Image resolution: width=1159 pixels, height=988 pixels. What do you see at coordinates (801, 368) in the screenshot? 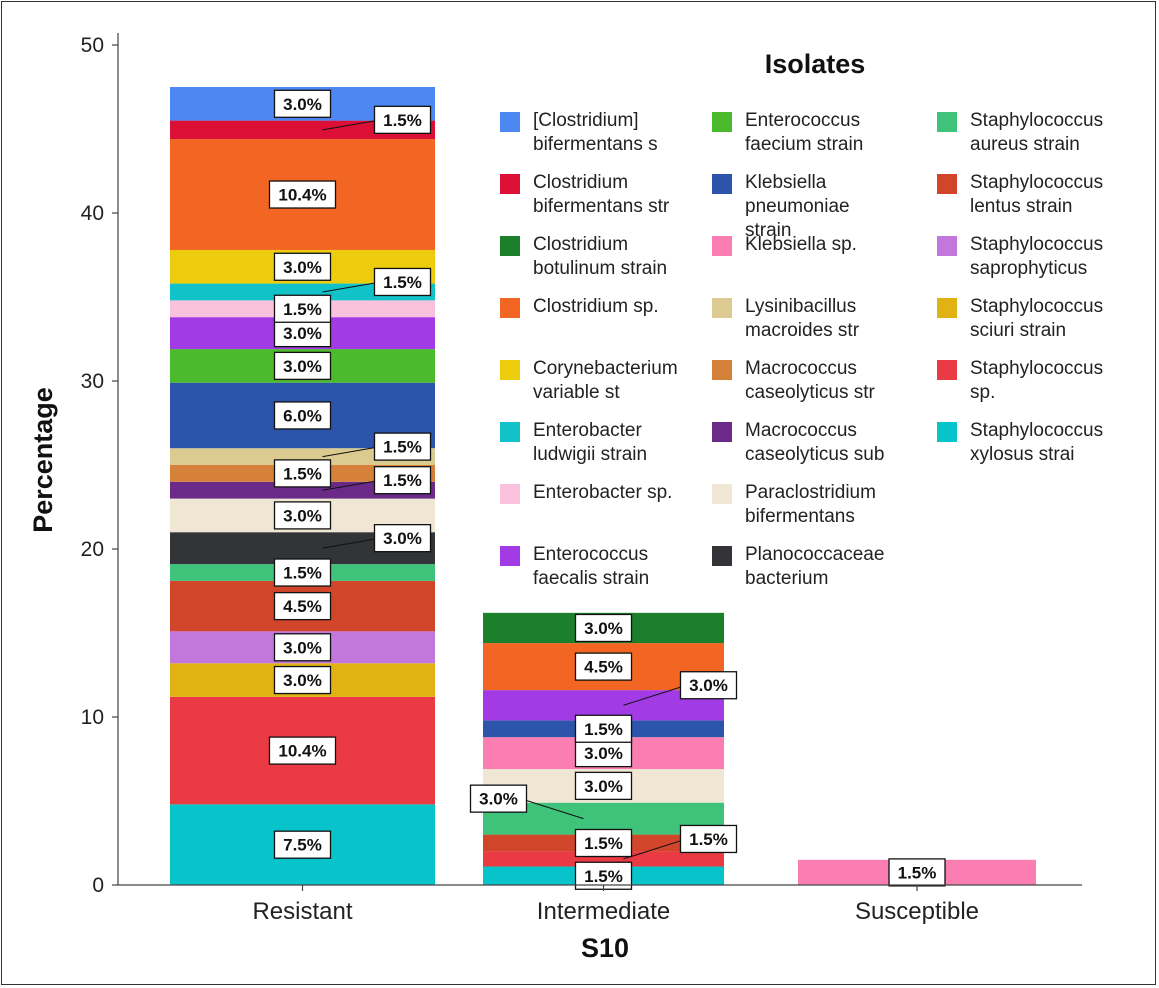
I see `legend-label: Macrococcus` at bounding box center [801, 368].